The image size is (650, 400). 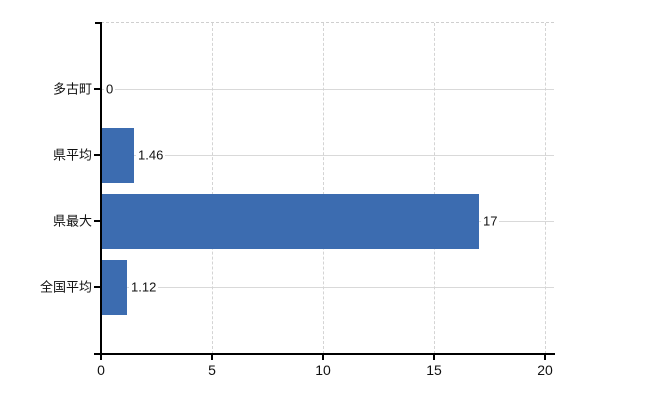 I want to click on x-axis-line, so click(x=324, y=354).